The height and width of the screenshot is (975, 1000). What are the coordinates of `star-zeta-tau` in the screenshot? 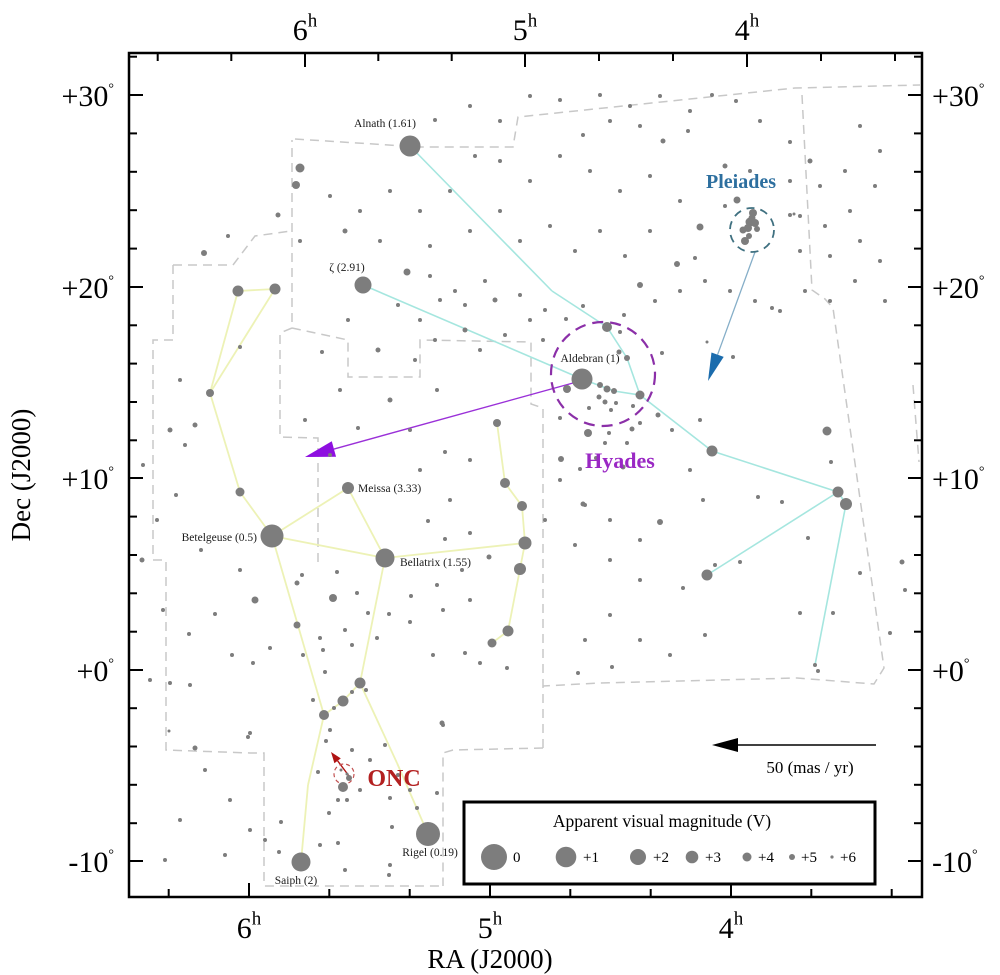 It's located at (363, 285).